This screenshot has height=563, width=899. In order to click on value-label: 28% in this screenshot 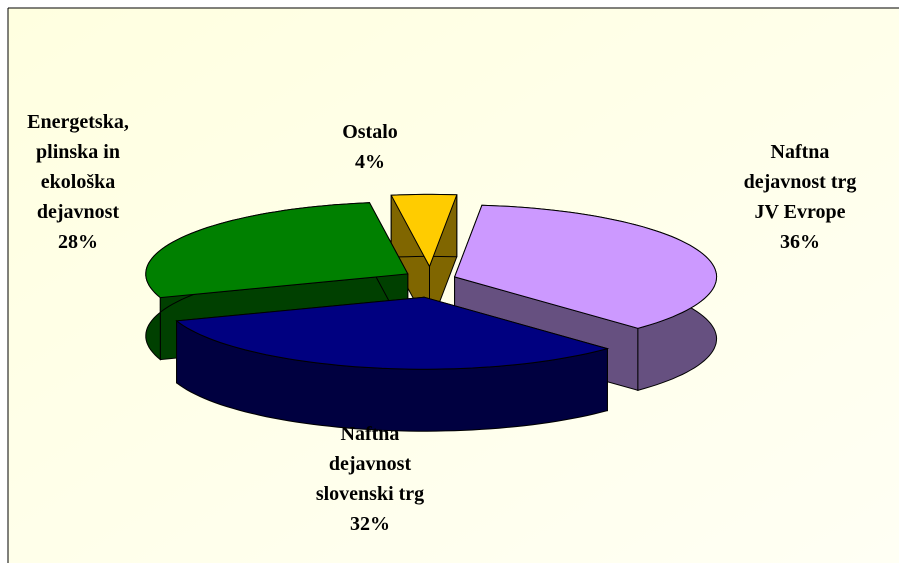, I will do `click(78, 242)`.